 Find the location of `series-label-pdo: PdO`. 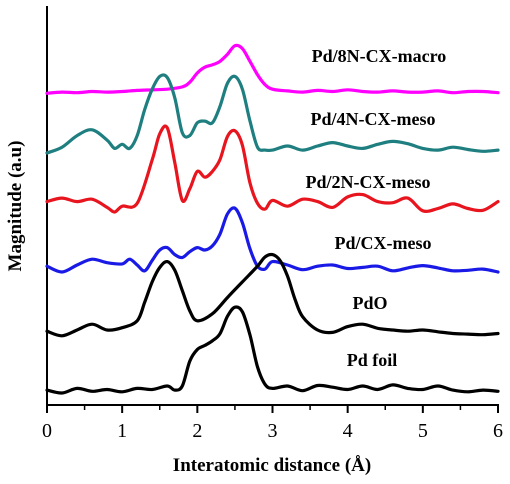

series-label-pdo: PdO is located at coordinates (369, 303).